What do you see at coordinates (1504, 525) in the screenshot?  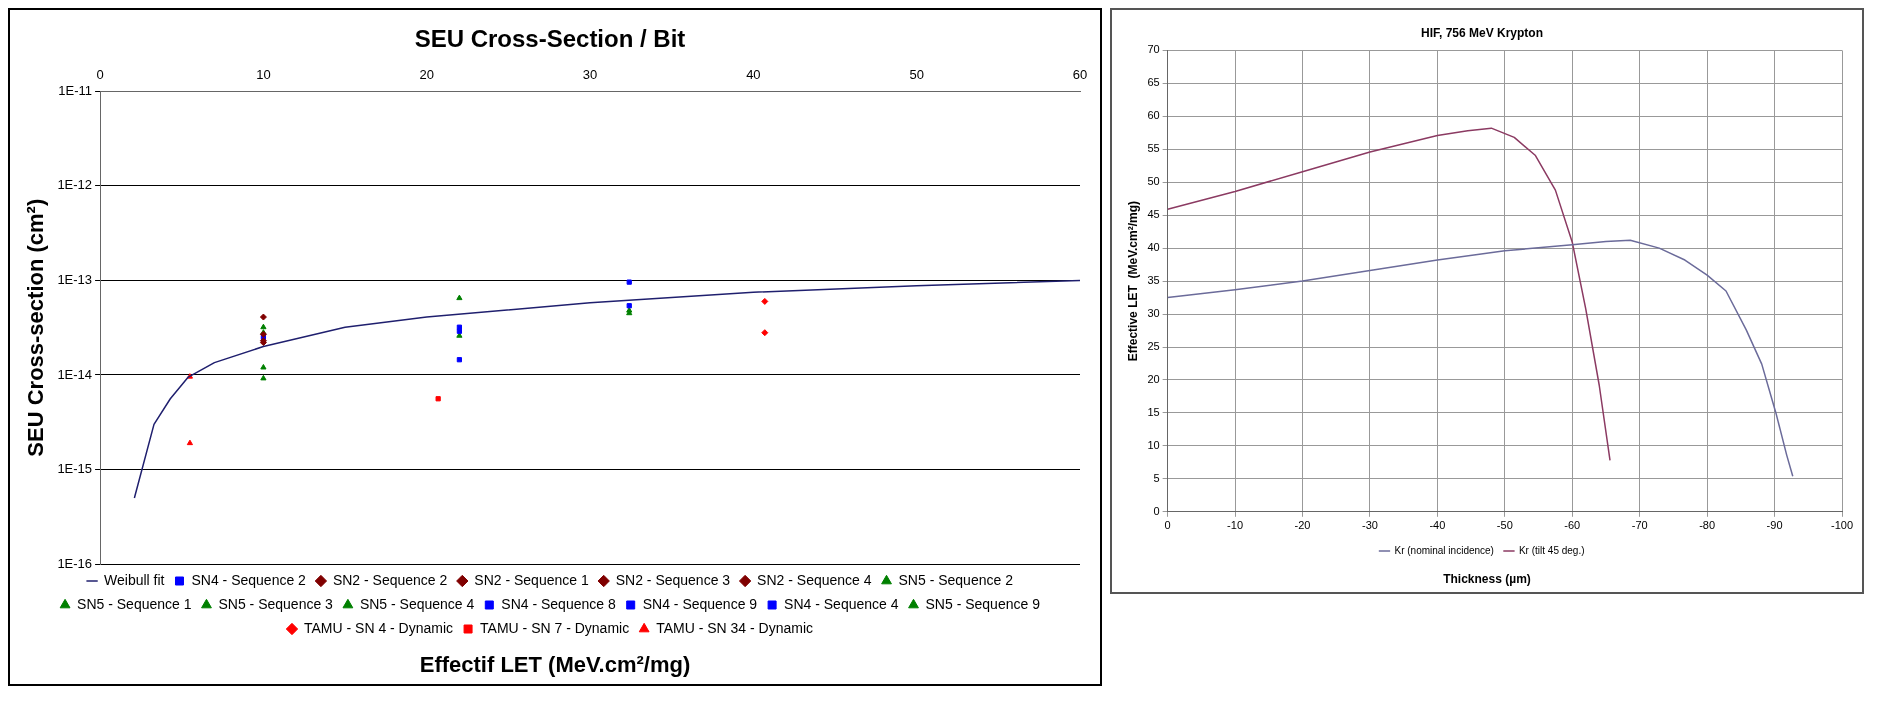 I see `x-tick-label: -50` at bounding box center [1504, 525].